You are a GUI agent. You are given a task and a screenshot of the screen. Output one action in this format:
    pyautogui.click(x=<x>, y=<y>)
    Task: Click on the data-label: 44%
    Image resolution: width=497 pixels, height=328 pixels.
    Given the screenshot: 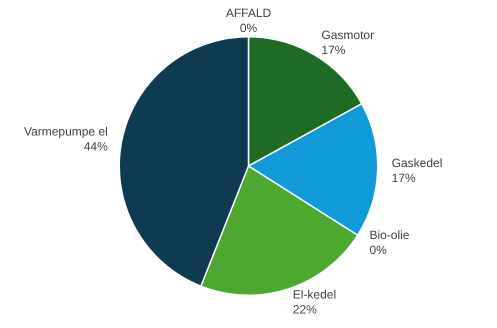 What is the action you would take?
    pyautogui.click(x=96, y=146)
    